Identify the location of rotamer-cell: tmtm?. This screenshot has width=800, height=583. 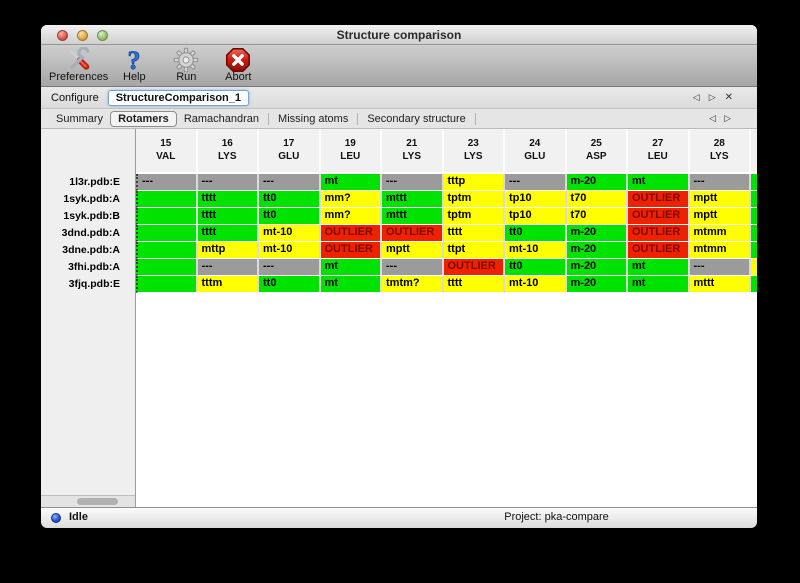
(413, 284).